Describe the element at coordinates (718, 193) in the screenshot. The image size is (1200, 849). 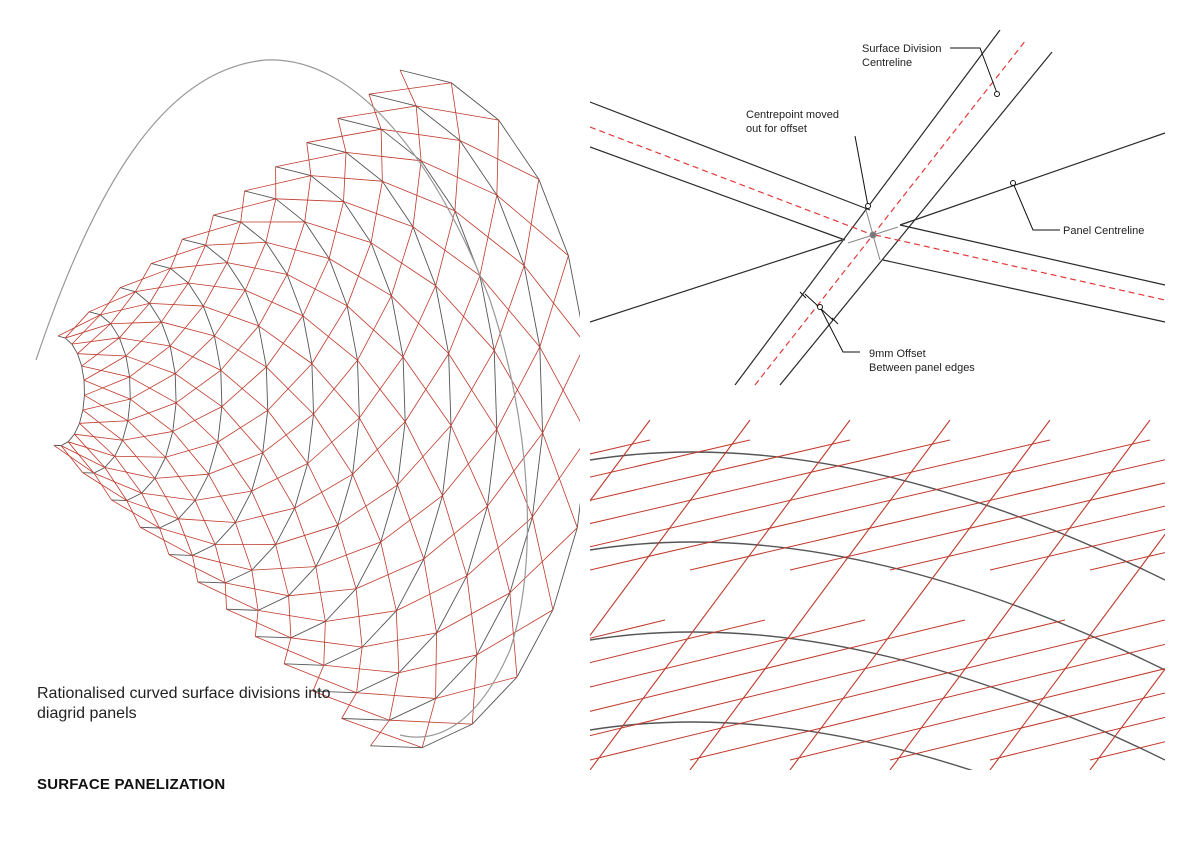
I see `panel-edge-upper-left-bottom` at that location.